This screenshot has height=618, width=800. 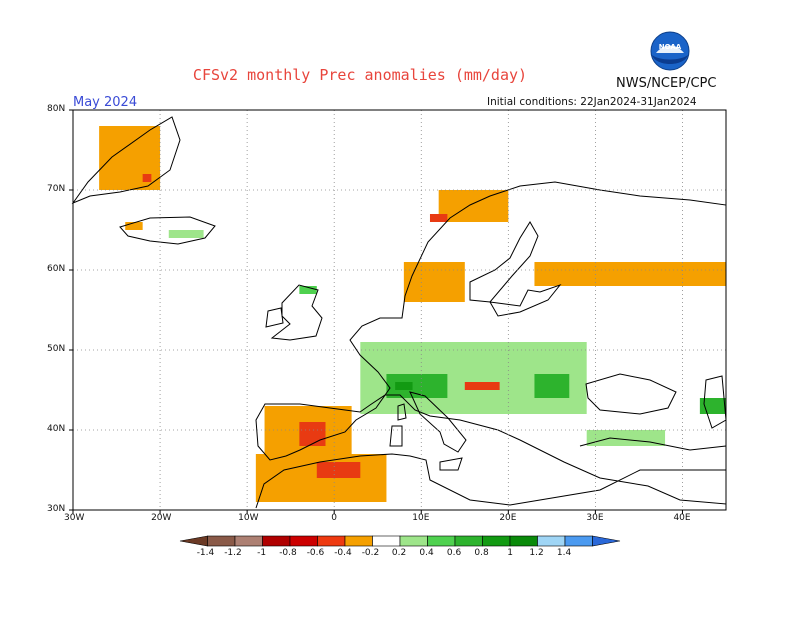 What do you see at coordinates (262, 553) in the screenshot?
I see `legend-label: -1` at bounding box center [262, 553].